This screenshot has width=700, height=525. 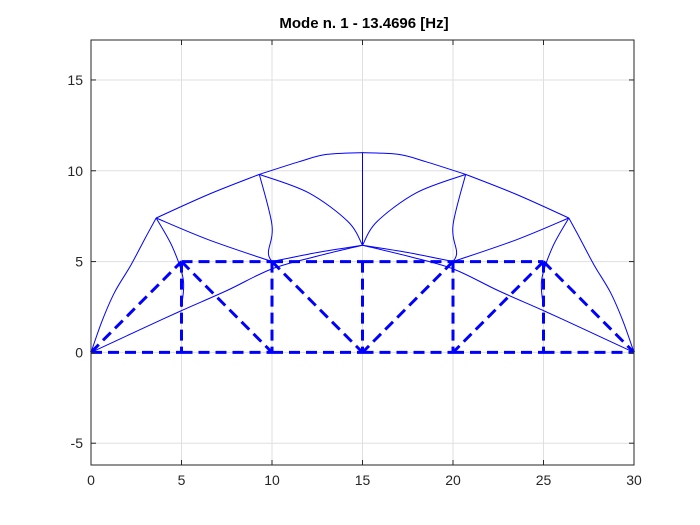 What do you see at coordinates (363, 23) in the screenshot?
I see `chart-title: Mode n. 1 - 13.4696 [Hz]` at bounding box center [363, 23].